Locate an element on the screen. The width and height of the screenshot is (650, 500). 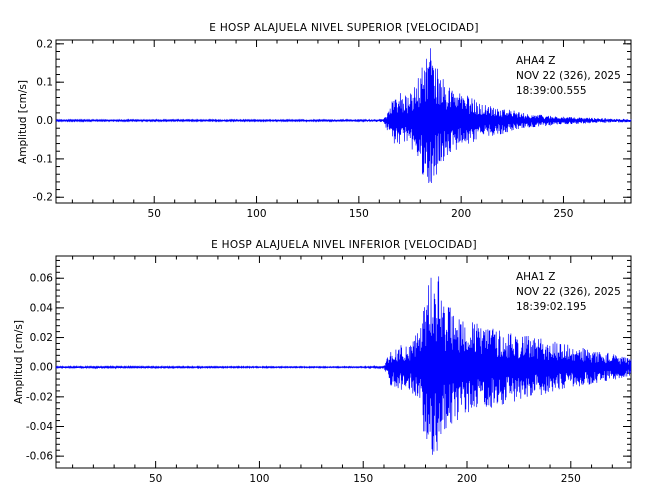
panel-top-ytick-label: 0.2 is located at coordinates (44, 44).